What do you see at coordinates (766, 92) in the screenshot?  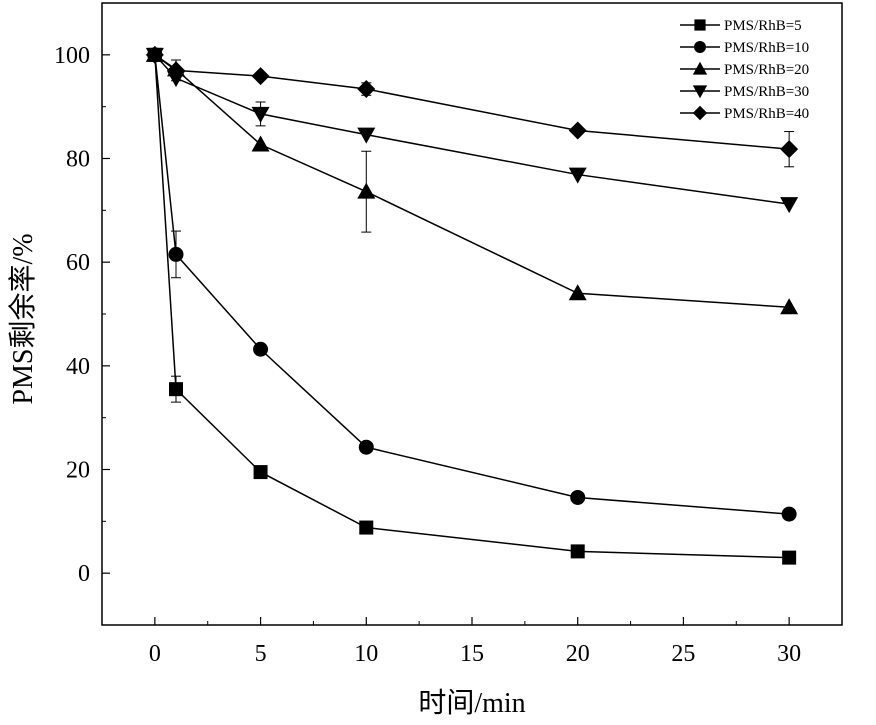 I see `legend-label: PMS/RhB=30` at bounding box center [766, 92].